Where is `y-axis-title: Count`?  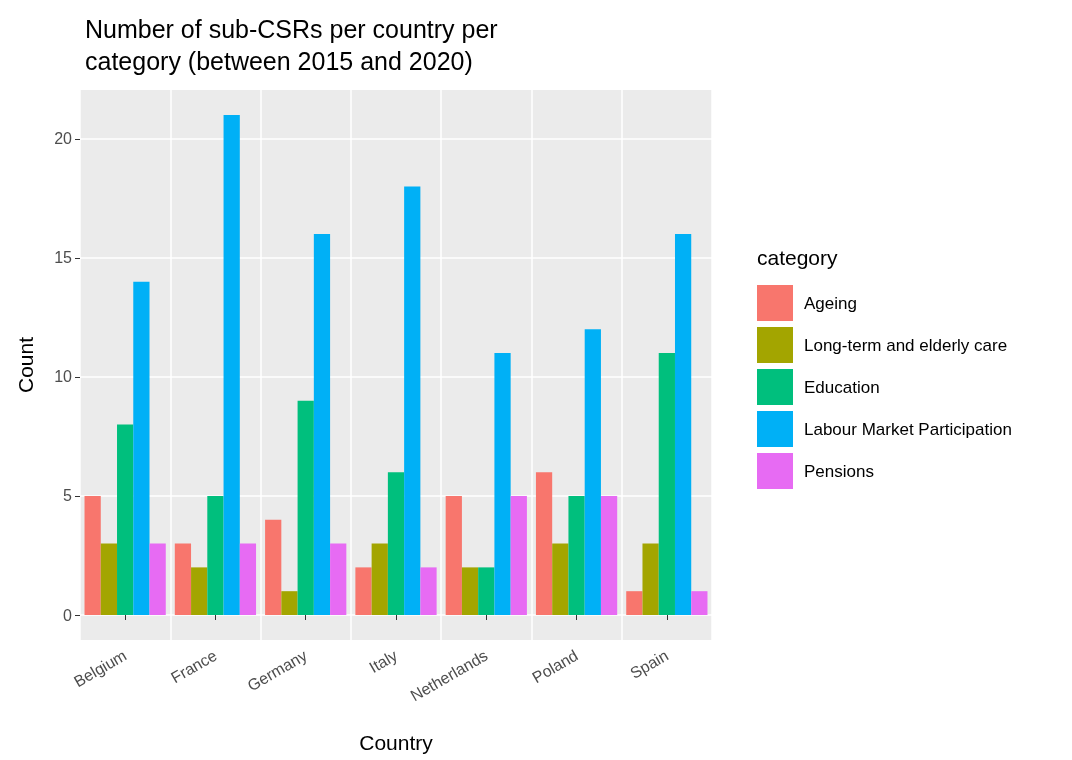
y-axis-title: Count is located at coordinates (25, 365).